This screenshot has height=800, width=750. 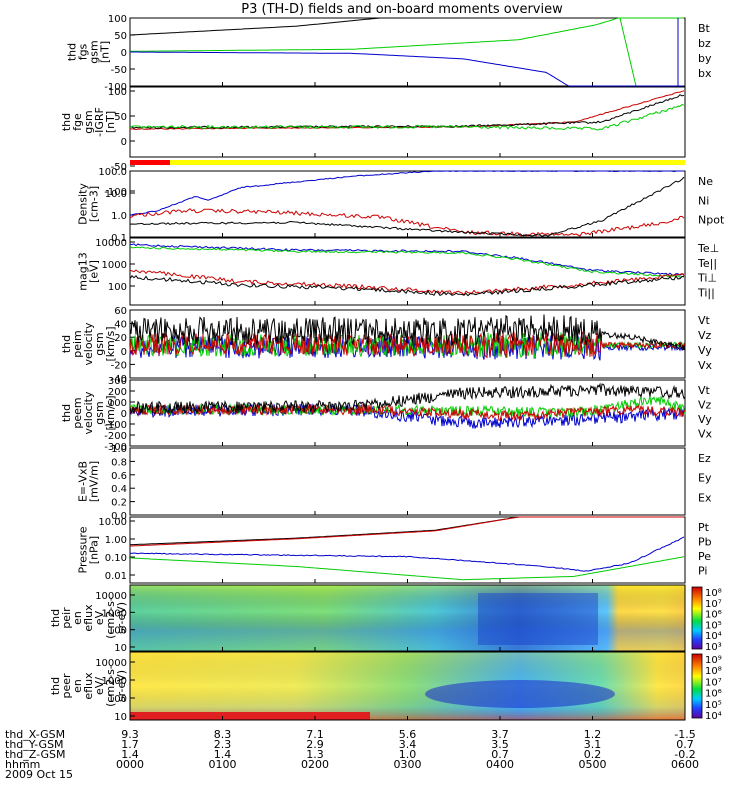 I want to click on fge-green-line, so click(x=407, y=117).